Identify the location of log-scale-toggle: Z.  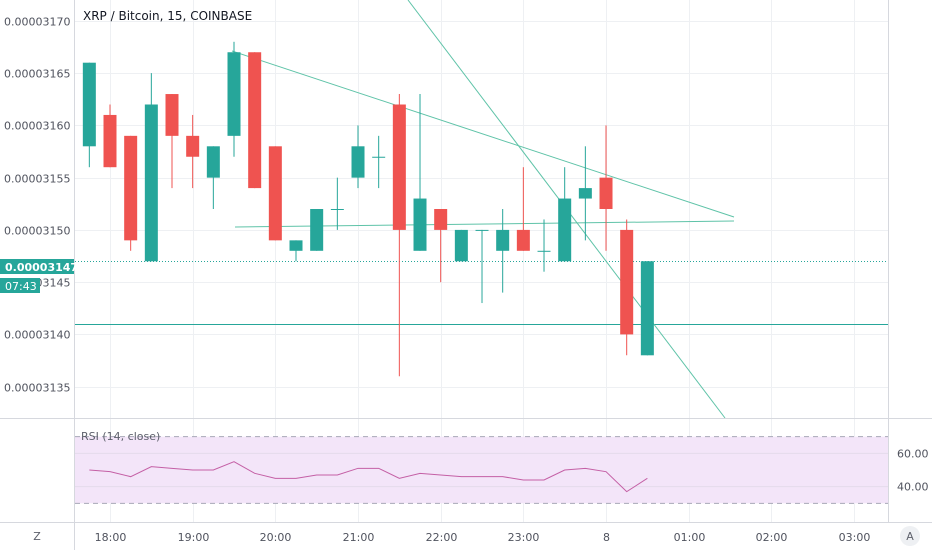
(37, 536).